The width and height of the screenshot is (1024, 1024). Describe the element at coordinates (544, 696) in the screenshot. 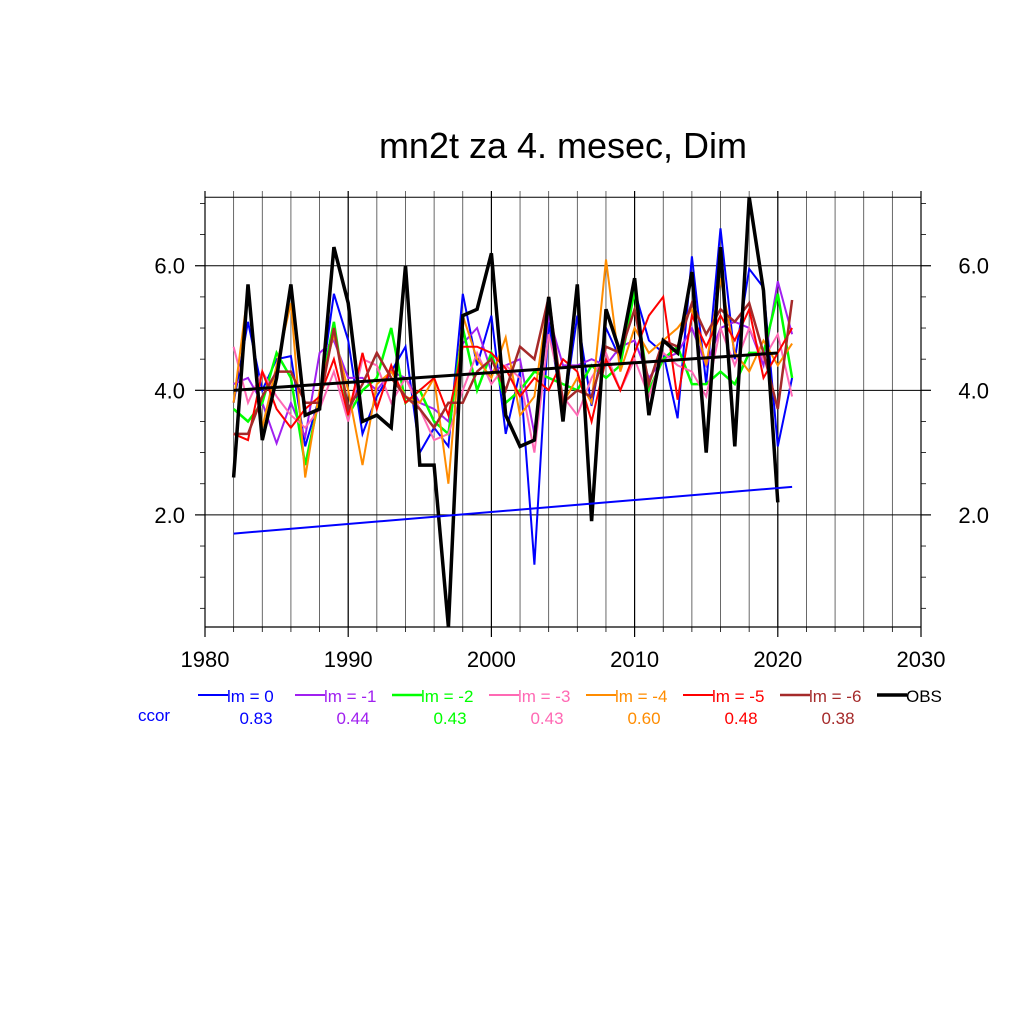

I see `legend-entry: lm = -3` at that location.